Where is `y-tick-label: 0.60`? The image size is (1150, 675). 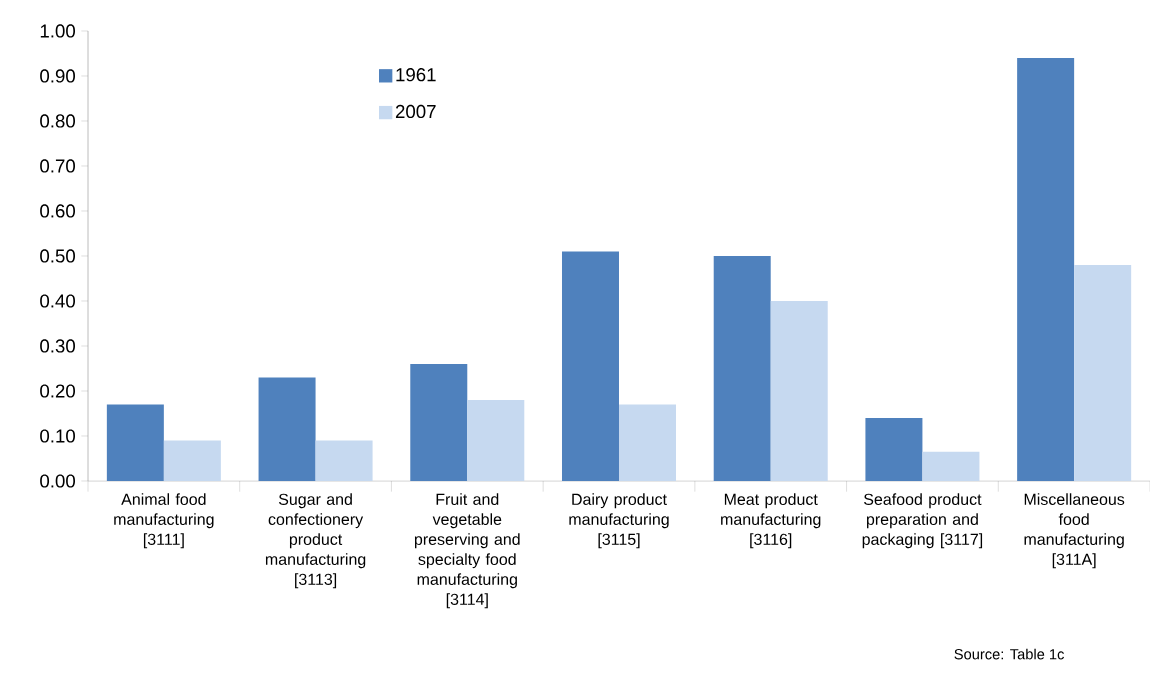 y-tick-label: 0.60 is located at coordinates (58, 211).